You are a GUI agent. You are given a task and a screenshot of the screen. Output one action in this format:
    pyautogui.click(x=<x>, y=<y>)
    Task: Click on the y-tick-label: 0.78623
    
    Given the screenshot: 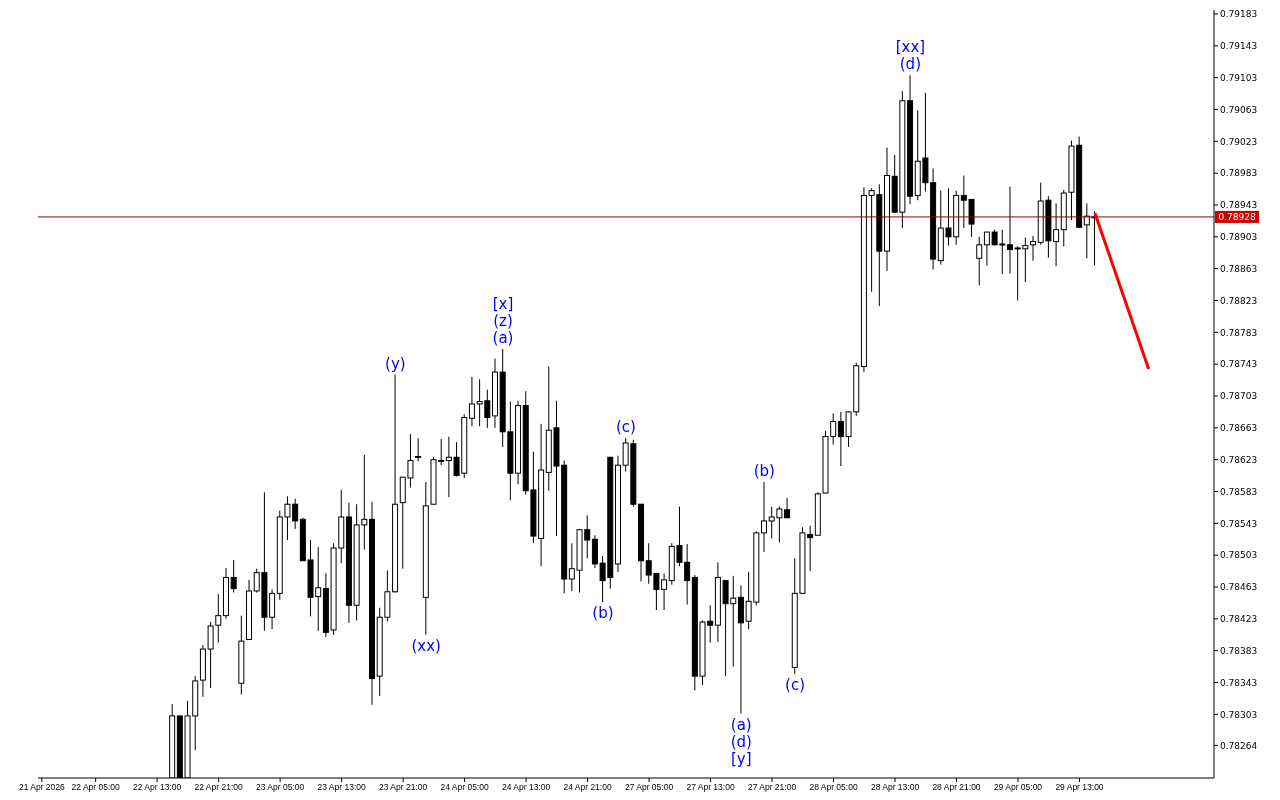 What is the action you would take?
    pyautogui.click(x=1239, y=459)
    